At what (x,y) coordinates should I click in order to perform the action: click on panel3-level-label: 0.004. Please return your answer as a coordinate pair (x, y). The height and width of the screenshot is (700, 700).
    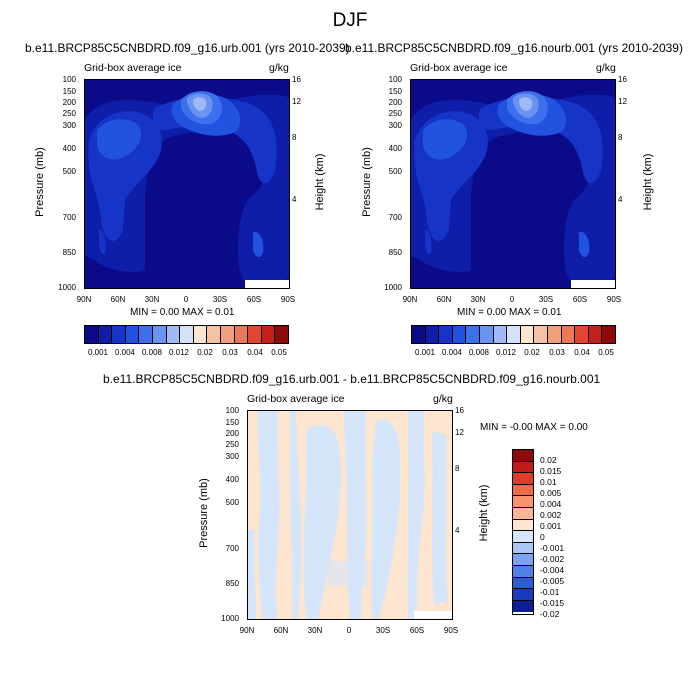
    Looking at the image, I should click on (551, 504).